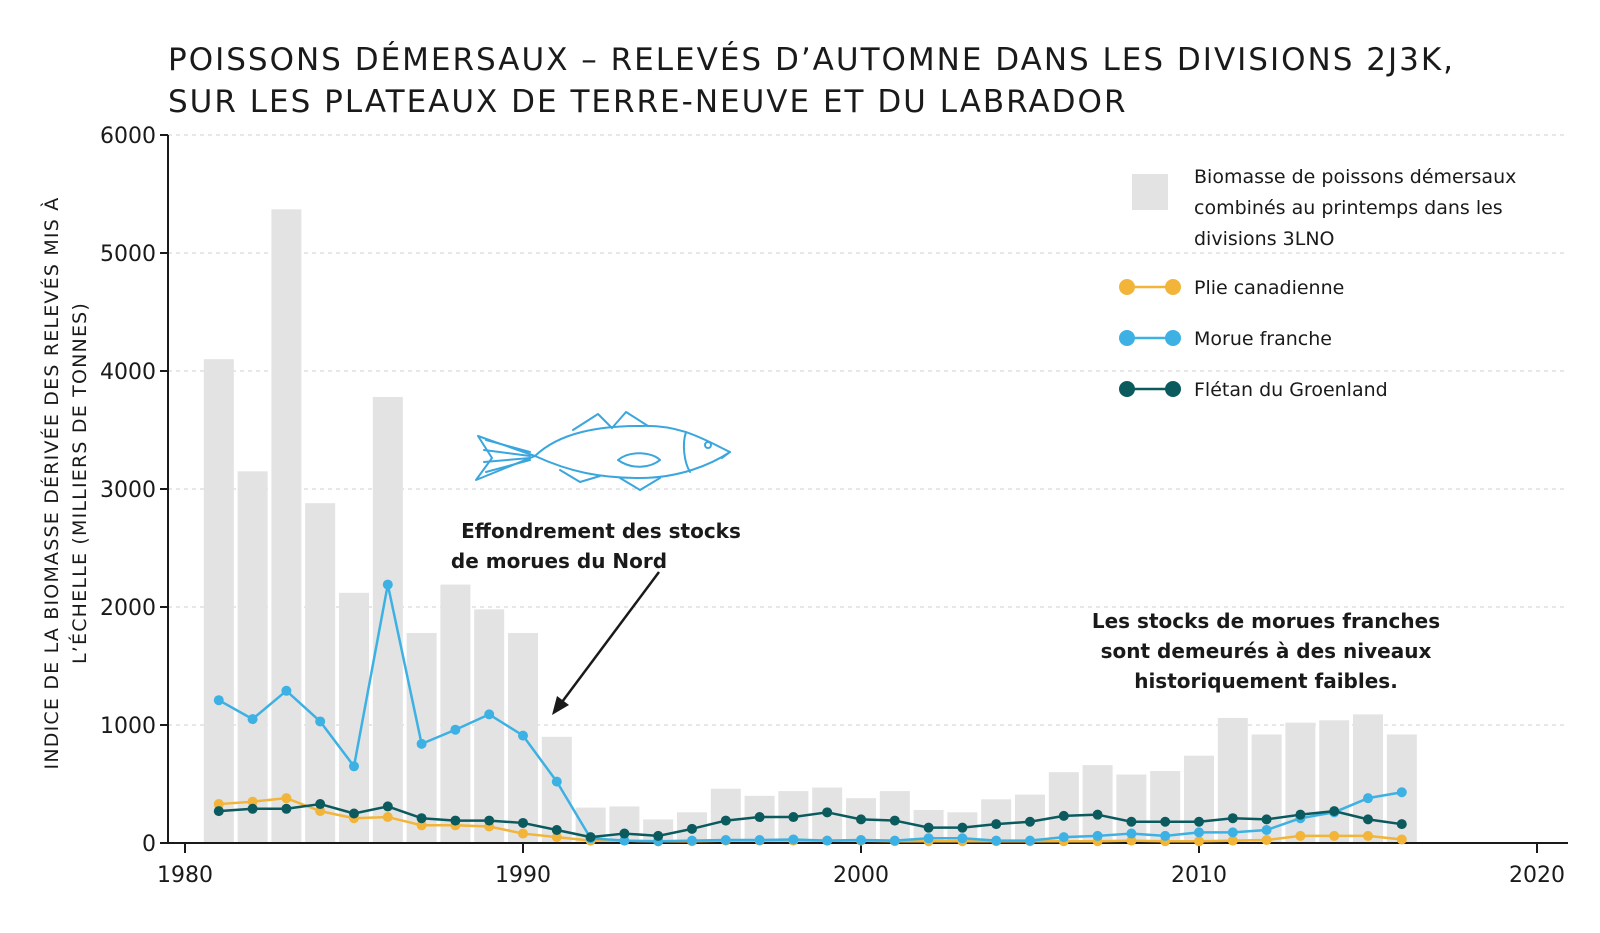 Image resolution: width=1600 pixels, height=933 pixels. What do you see at coordinates (320, 721) in the screenshot?
I see `series-1-point-1984` at bounding box center [320, 721].